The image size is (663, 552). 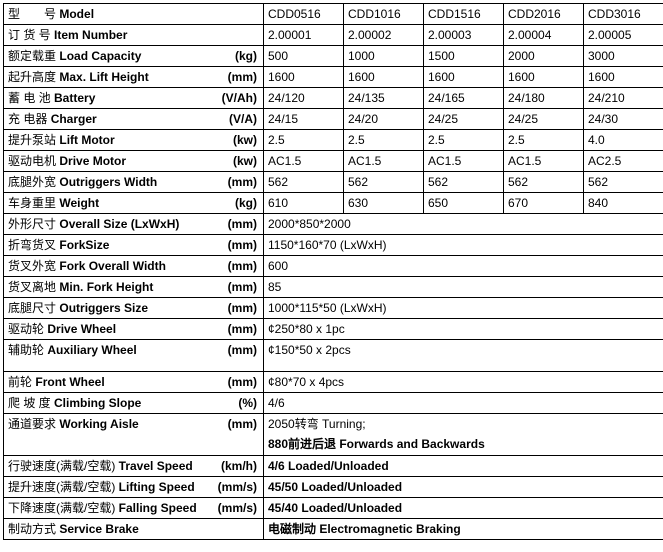 I want to click on value-text: 4/6 Loaded/Unloaded, so click(x=328, y=466).